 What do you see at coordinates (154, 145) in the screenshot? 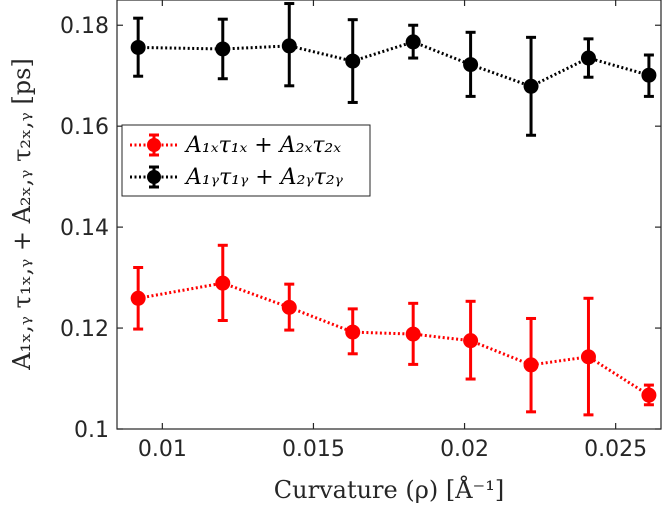
I see `legend-marker-red` at bounding box center [154, 145].